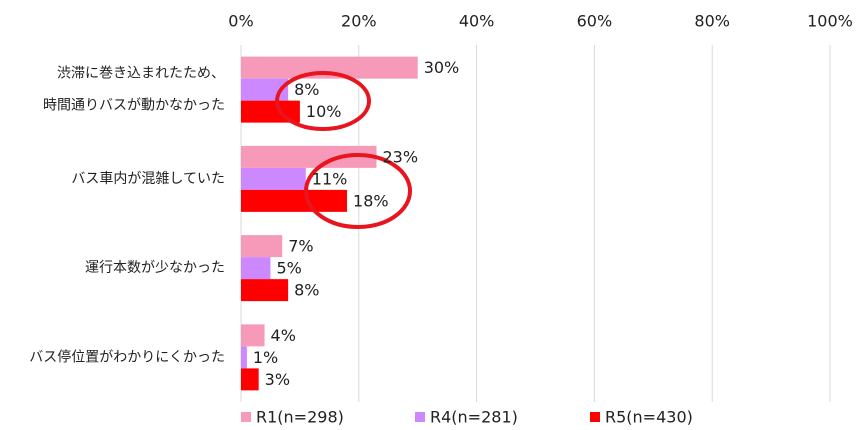 This screenshot has width=857, height=430. Describe the element at coordinates (474, 417) in the screenshot. I see `legend-label: R4(n=281)` at that location.